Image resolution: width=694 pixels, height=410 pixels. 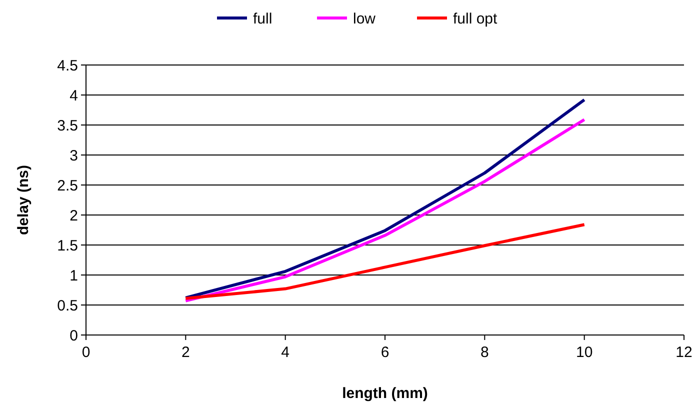 I want to click on legend-label: low, so click(x=364, y=19).